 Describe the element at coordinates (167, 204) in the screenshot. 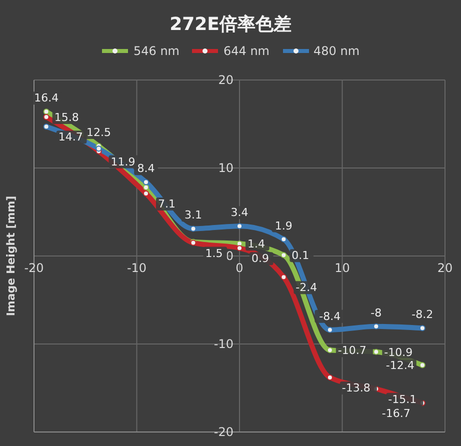

I see `data-label: 7.1` at that location.